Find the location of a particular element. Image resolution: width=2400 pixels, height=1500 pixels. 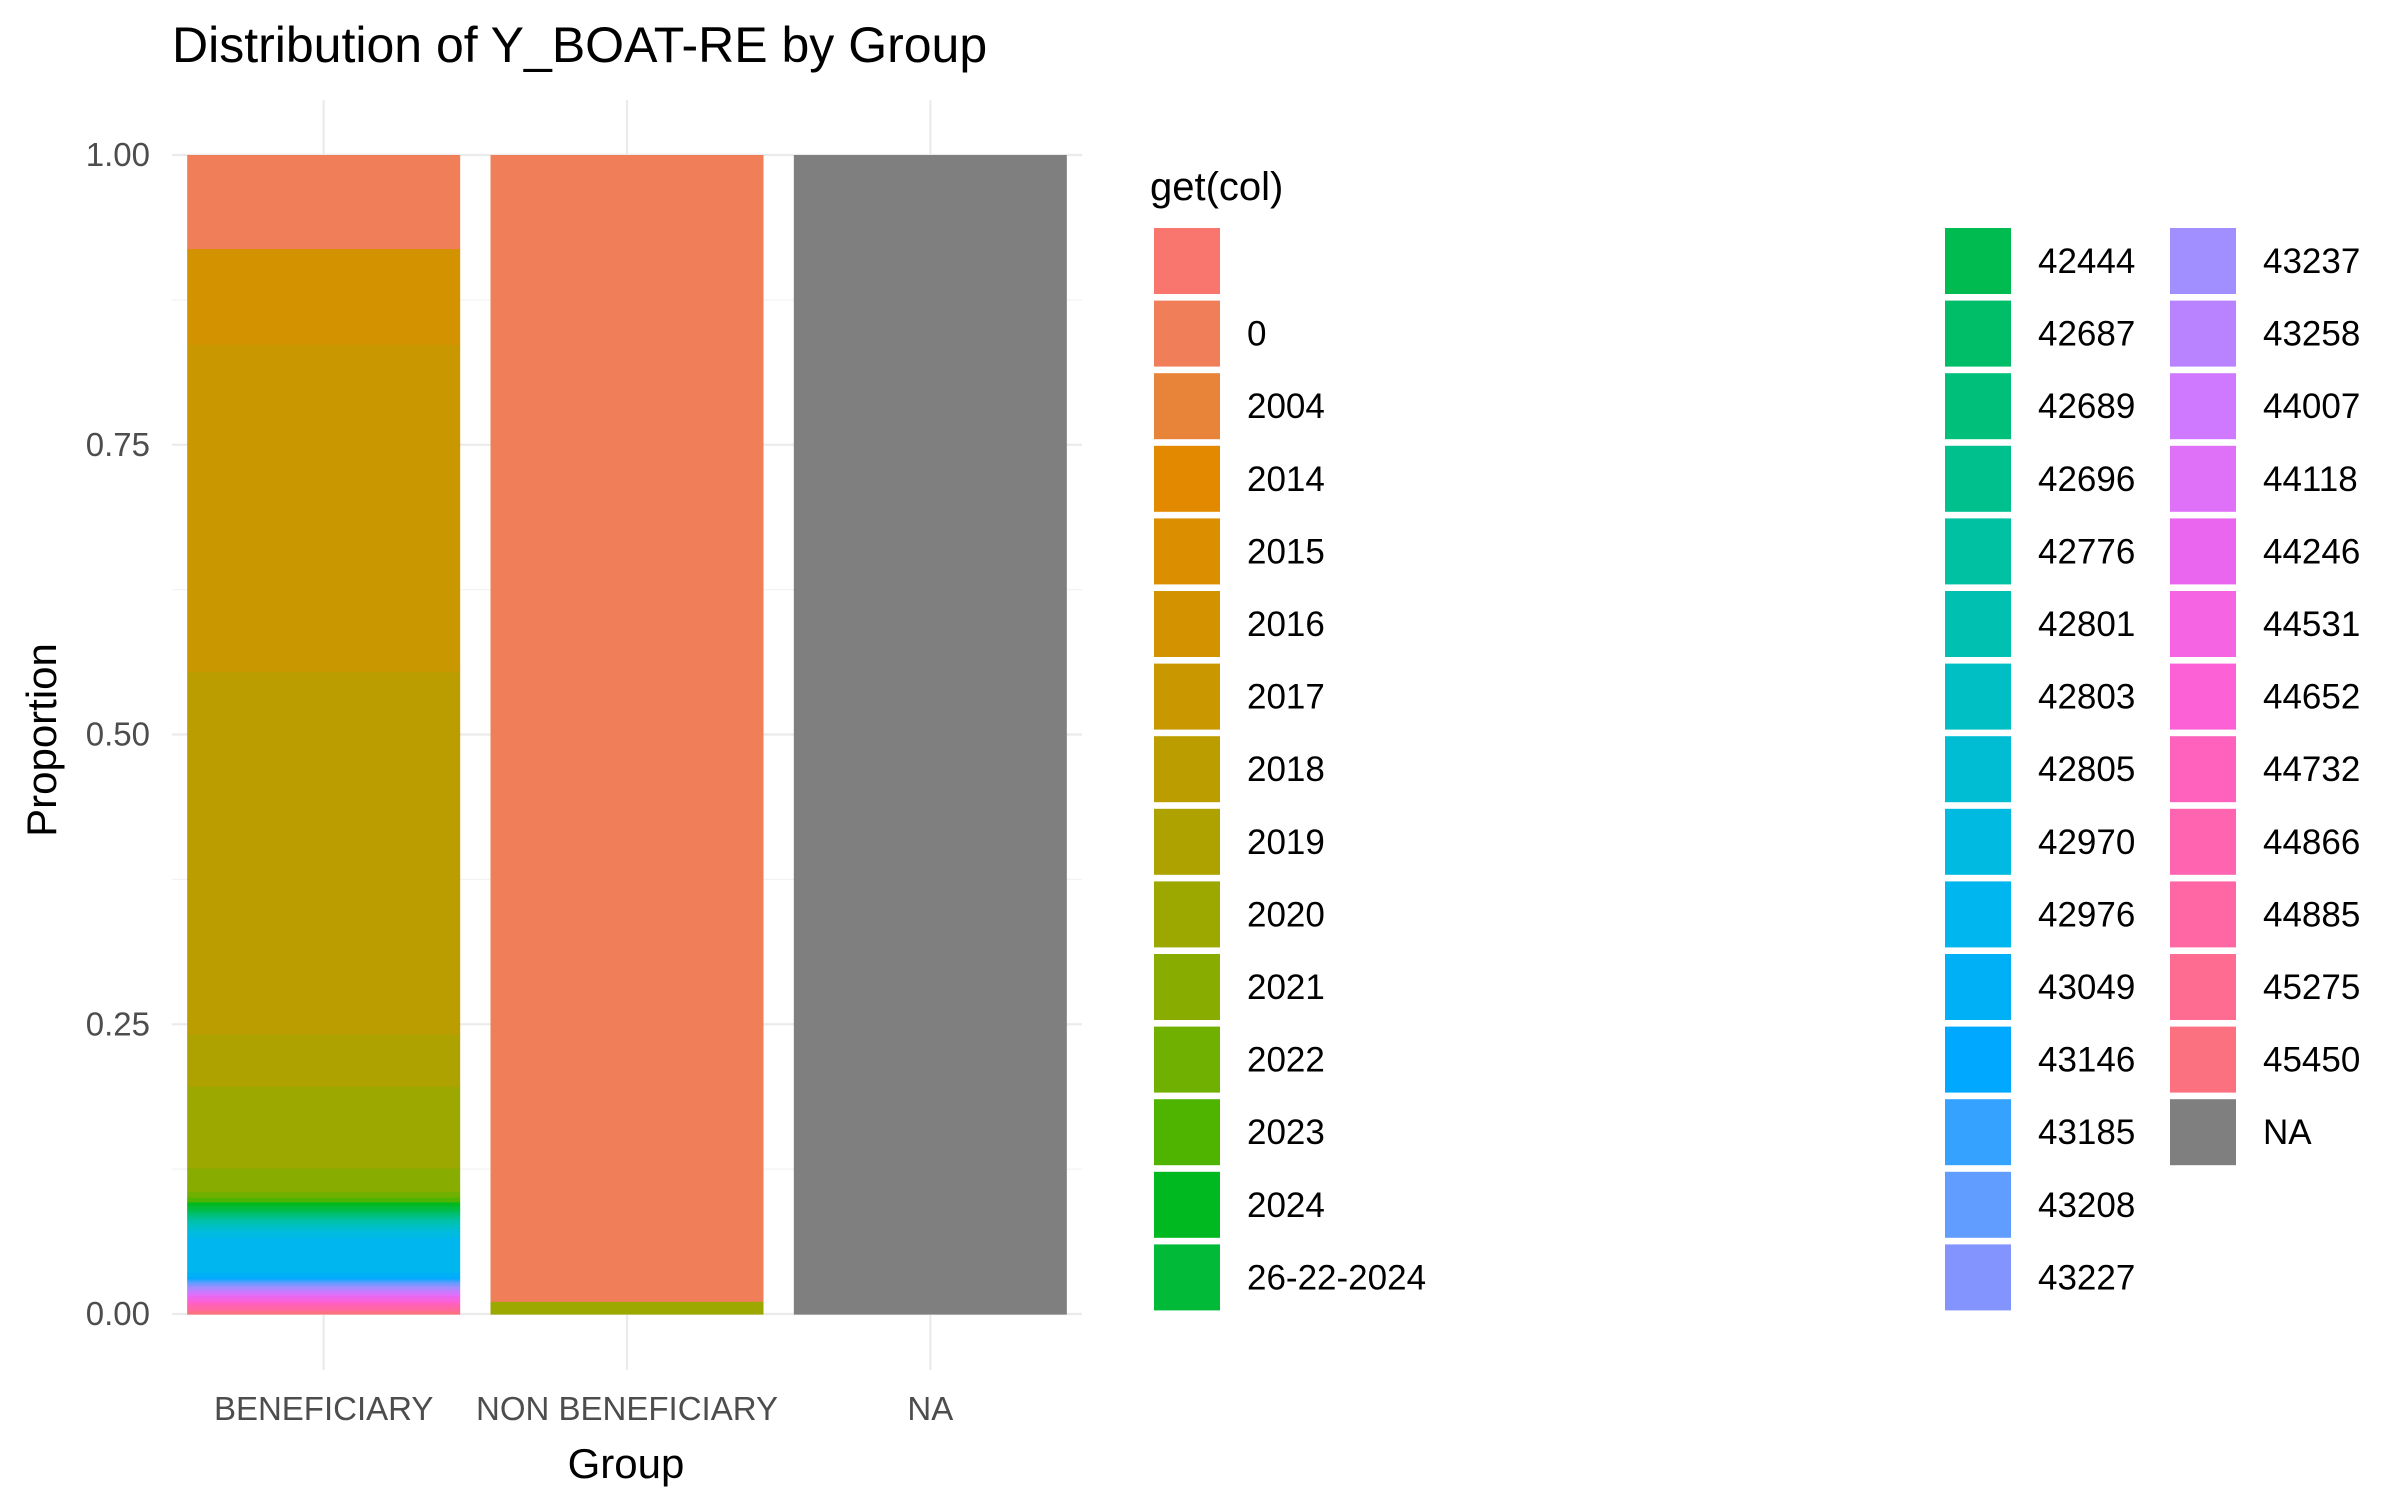

legend-item: 43146 is located at coordinates (2040, 1059).